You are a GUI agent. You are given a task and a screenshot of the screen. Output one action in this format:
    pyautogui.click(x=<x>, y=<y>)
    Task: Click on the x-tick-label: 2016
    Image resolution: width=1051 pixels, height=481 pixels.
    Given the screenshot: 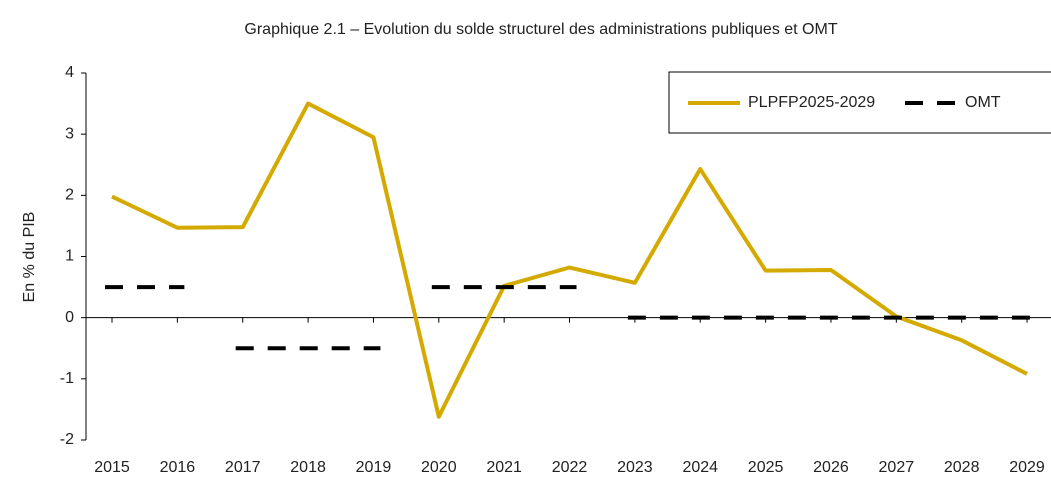 What is the action you would take?
    pyautogui.click(x=178, y=467)
    